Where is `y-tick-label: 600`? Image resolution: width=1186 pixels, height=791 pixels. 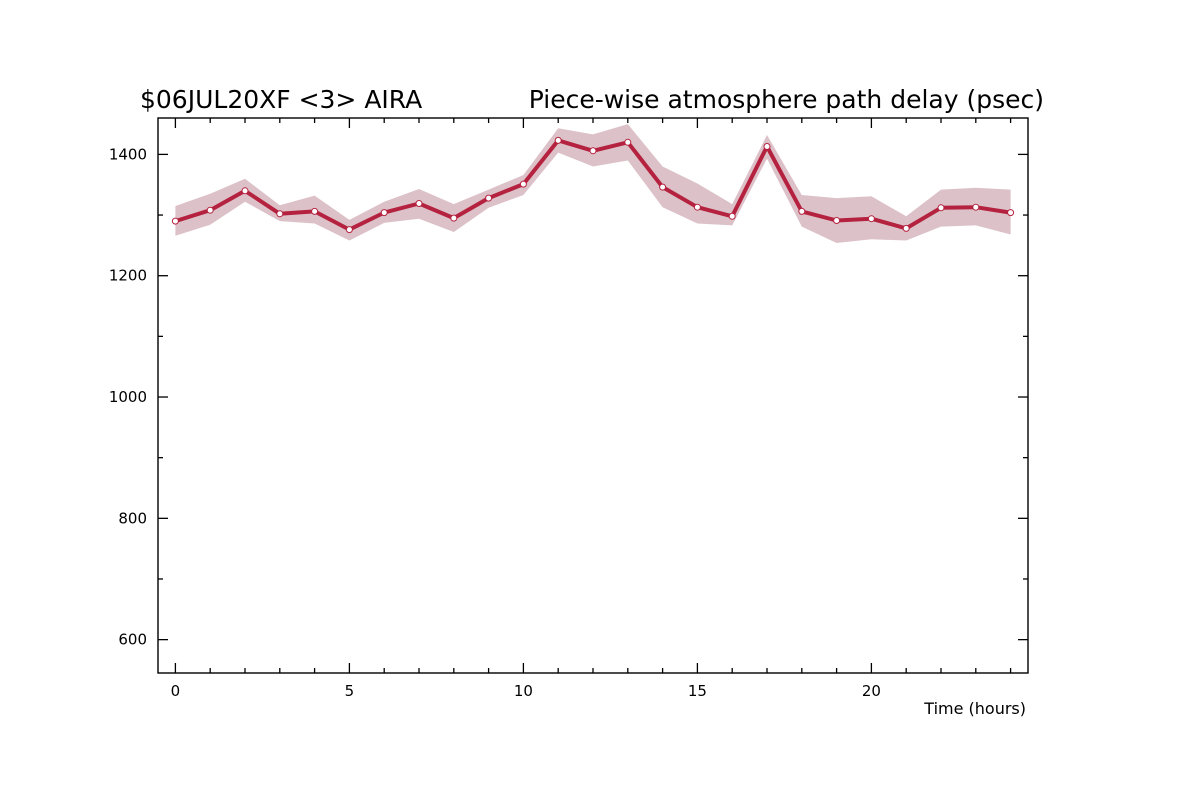 y-tick-label: 600 is located at coordinates (132, 640).